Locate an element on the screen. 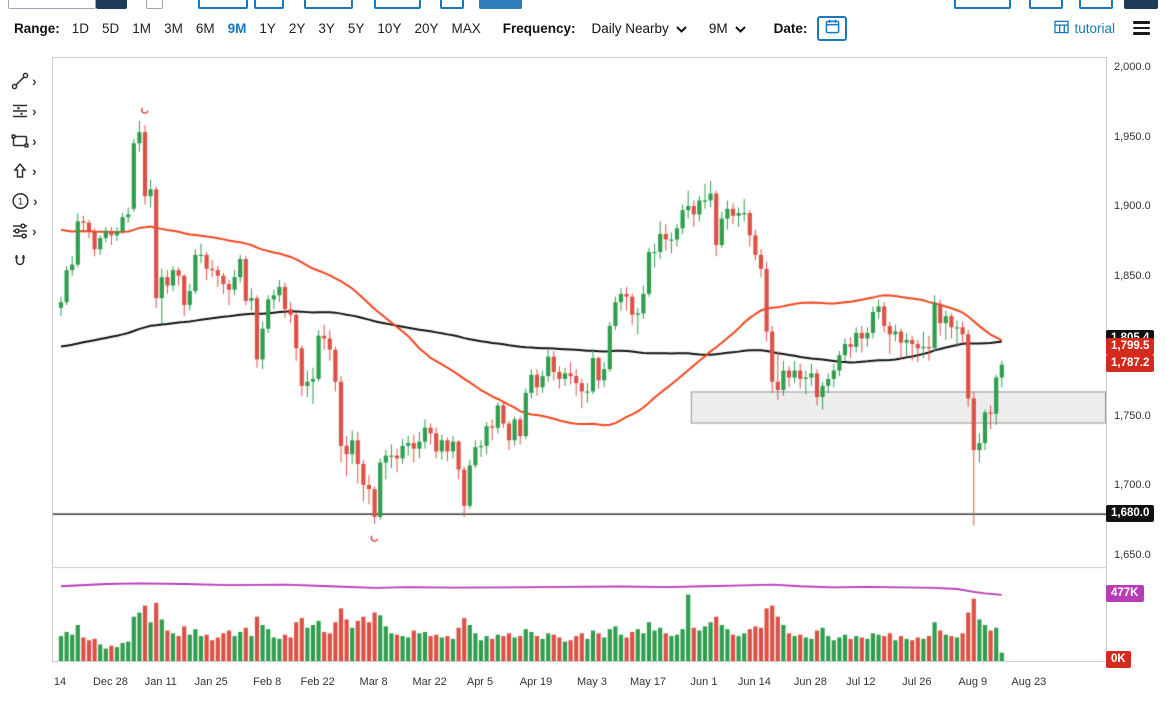  tool-indicators: › is located at coordinates (26, 231).